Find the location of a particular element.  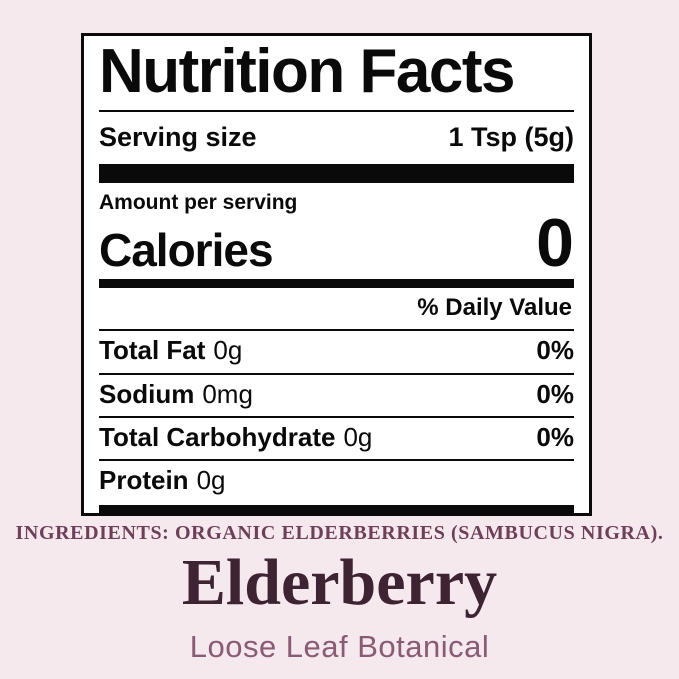

serving-size-label: Serving size is located at coordinates (178, 137).